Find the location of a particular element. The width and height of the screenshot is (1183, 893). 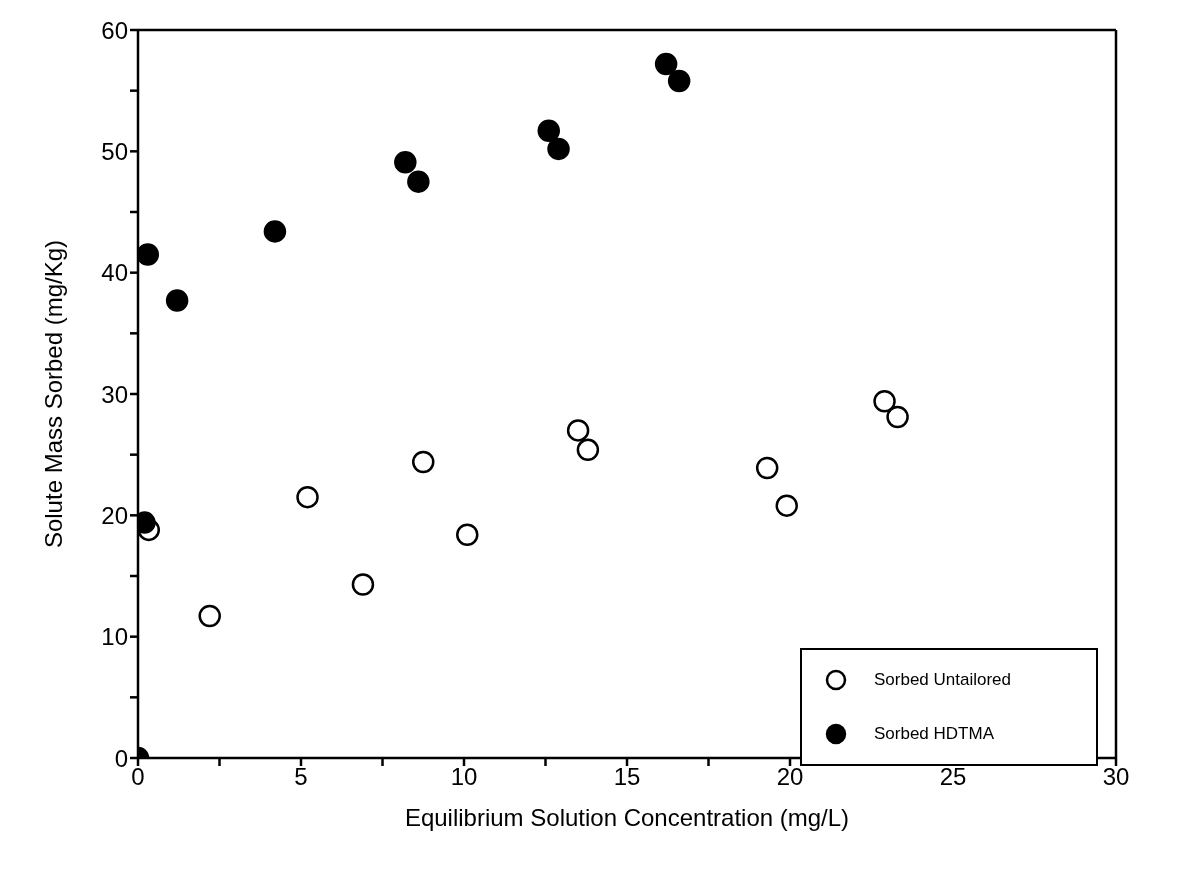

x-tick-label: 25 is located at coordinates (953, 777).